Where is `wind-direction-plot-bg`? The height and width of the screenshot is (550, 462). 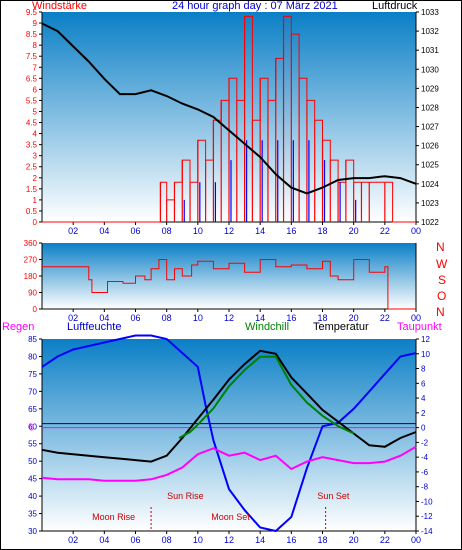 wind-direction-plot-bg is located at coordinates (229, 276).